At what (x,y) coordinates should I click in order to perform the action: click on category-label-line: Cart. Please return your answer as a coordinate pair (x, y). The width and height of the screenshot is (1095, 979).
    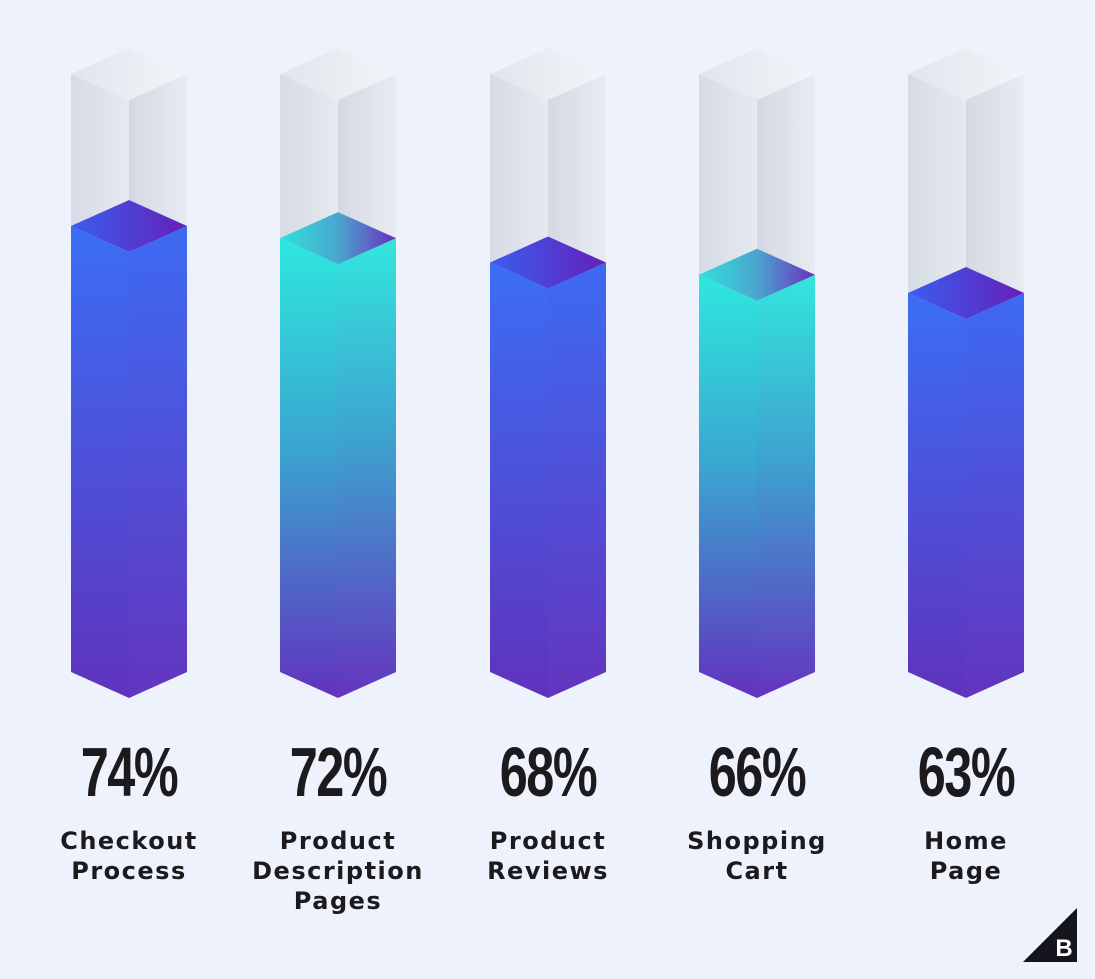
    Looking at the image, I should click on (757, 871).